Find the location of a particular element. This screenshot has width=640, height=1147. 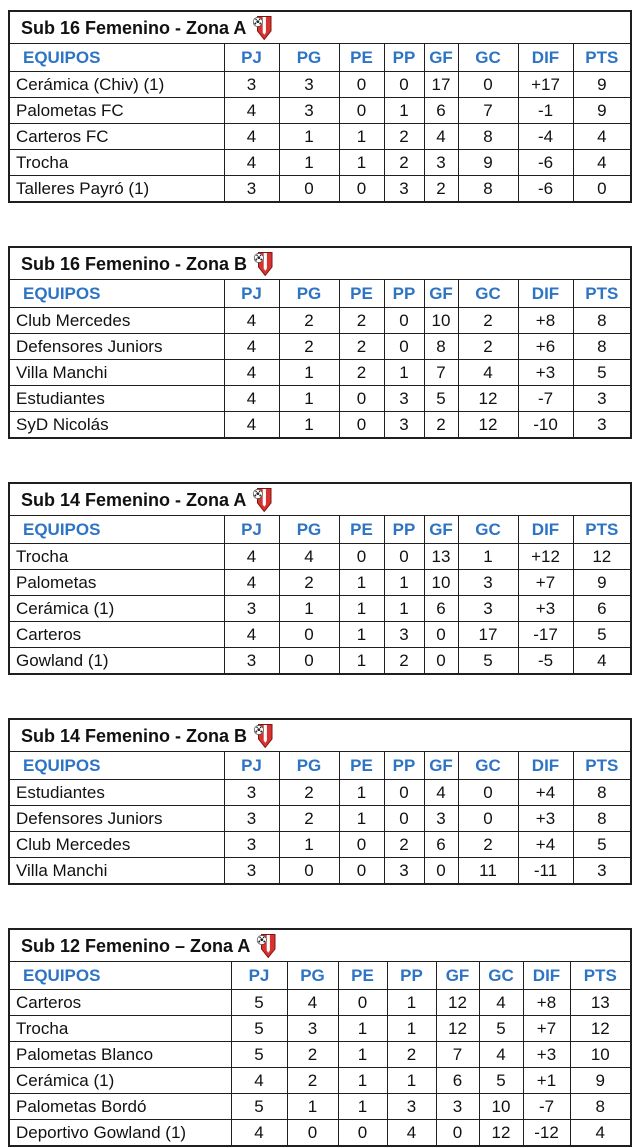

stat-pe: 2 is located at coordinates (361, 372).